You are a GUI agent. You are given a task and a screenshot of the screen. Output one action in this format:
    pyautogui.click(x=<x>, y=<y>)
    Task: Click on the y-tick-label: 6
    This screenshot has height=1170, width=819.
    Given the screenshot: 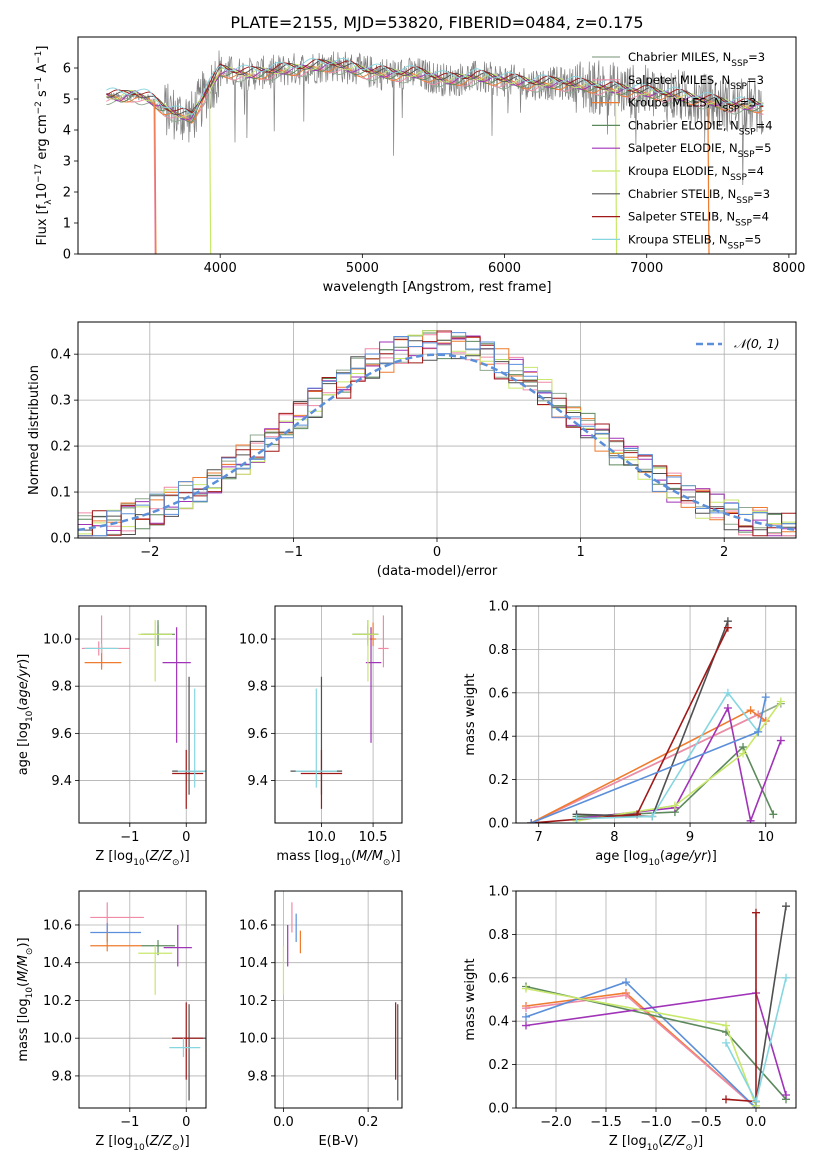 What is the action you would take?
    pyautogui.click(x=67, y=69)
    